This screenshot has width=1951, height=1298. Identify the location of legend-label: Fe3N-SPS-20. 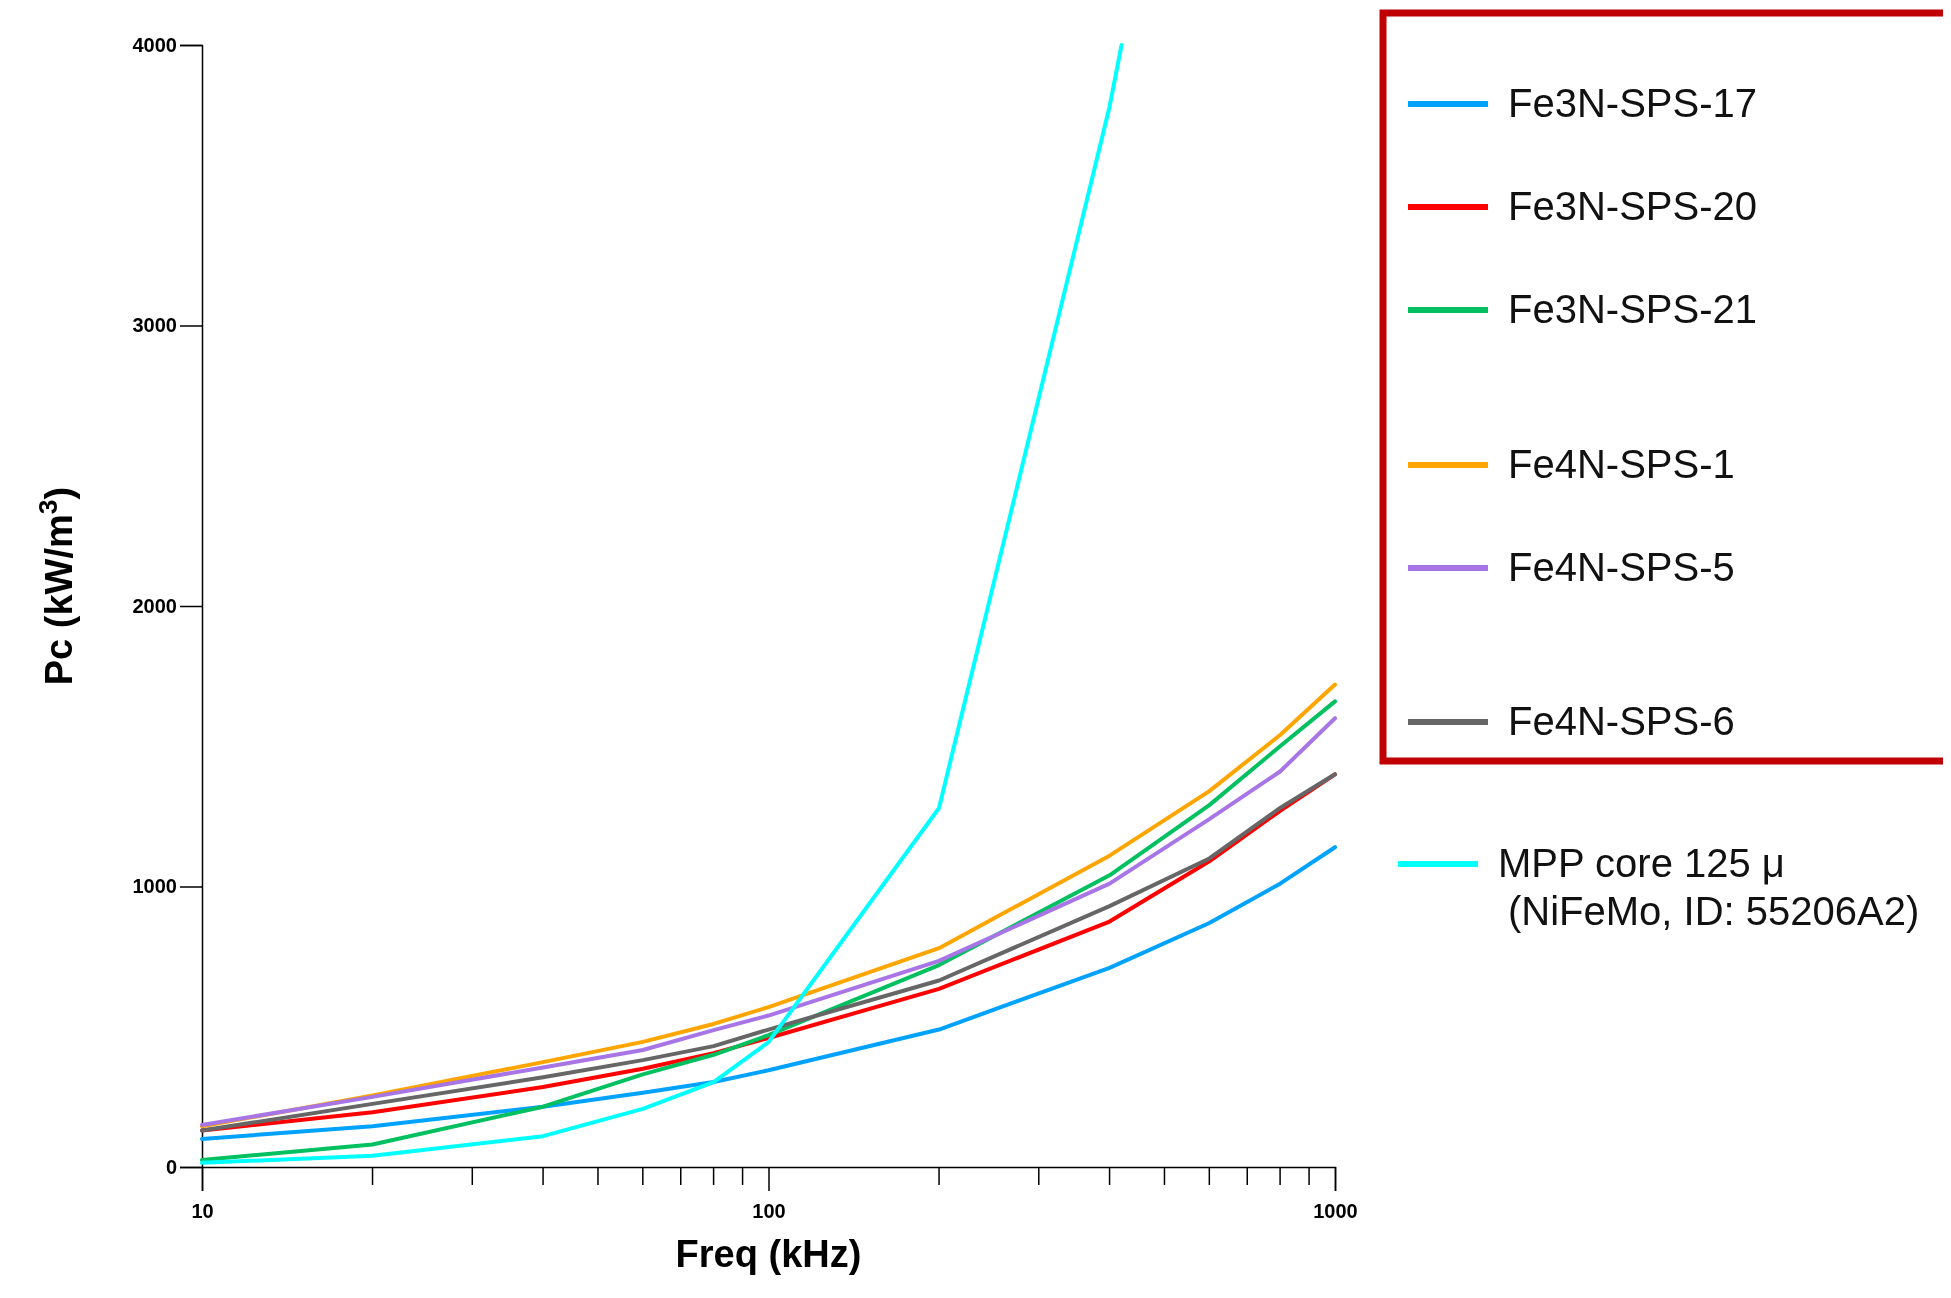
(1632, 206).